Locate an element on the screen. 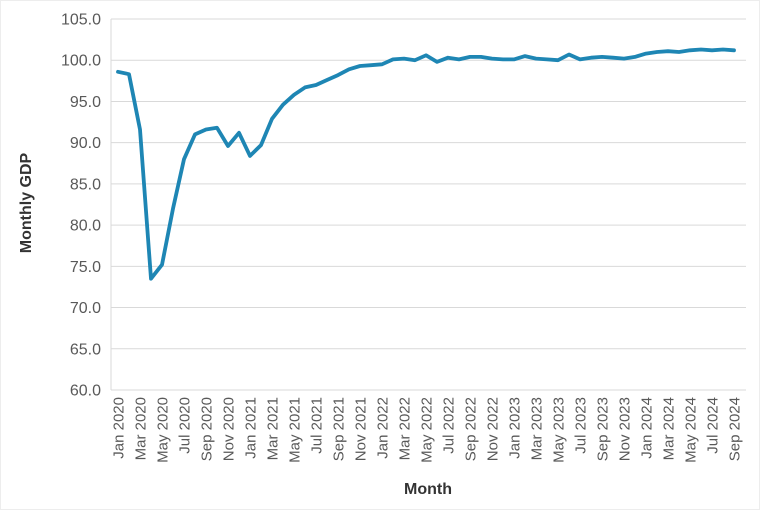 This screenshot has height=510, width=760. x-tick-label: Mar 2024 is located at coordinates (669, 428).